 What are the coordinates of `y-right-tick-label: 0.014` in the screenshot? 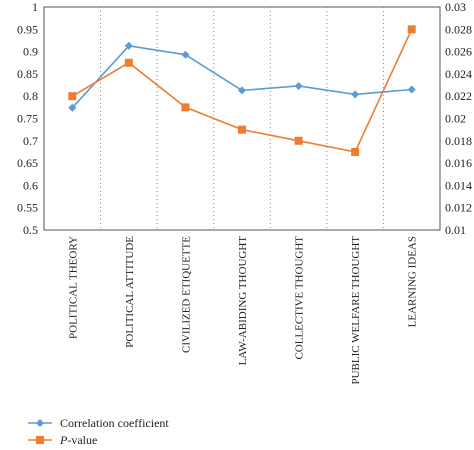 It's located at (458, 185).